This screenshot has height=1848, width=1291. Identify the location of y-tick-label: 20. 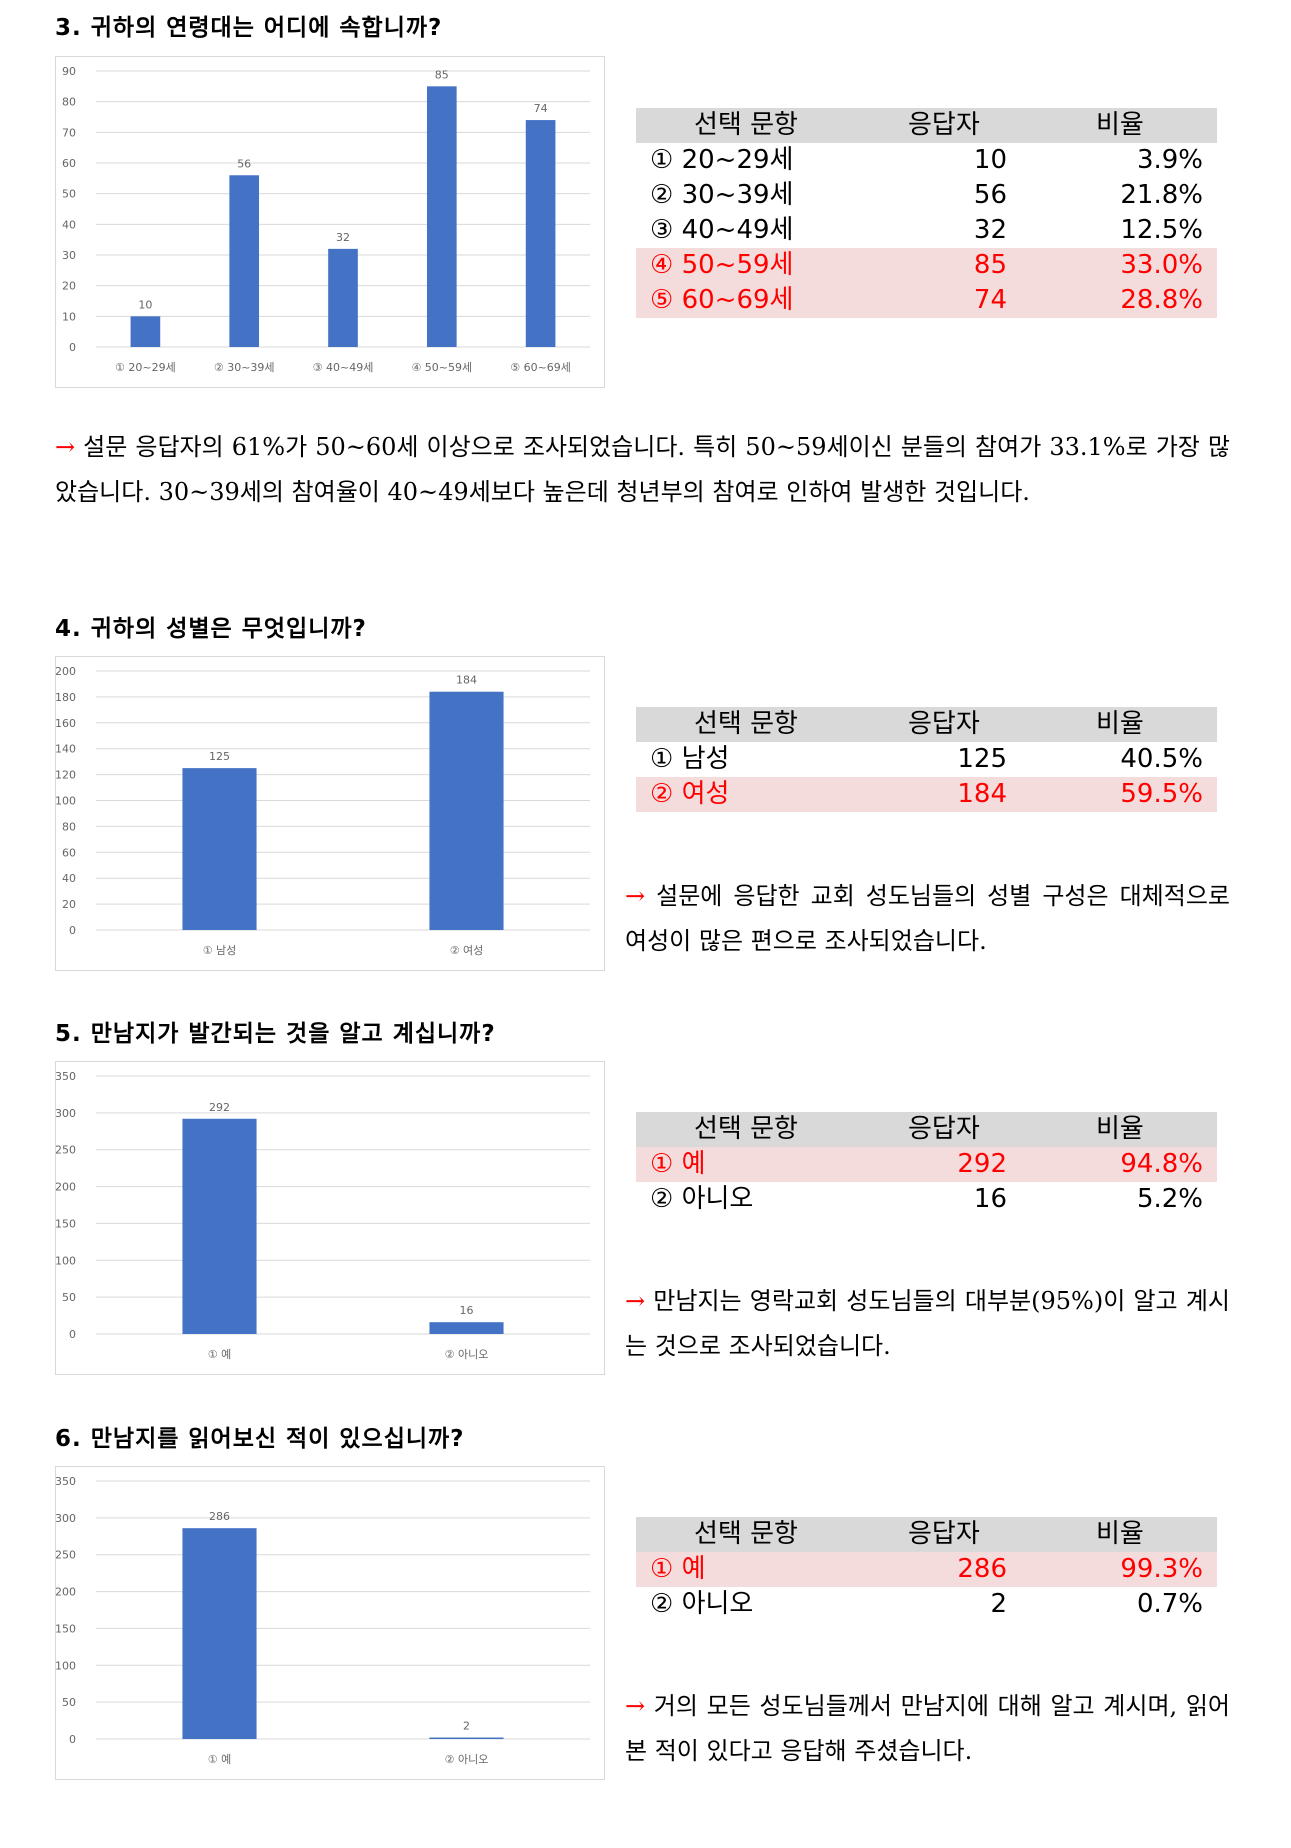
(69, 904).